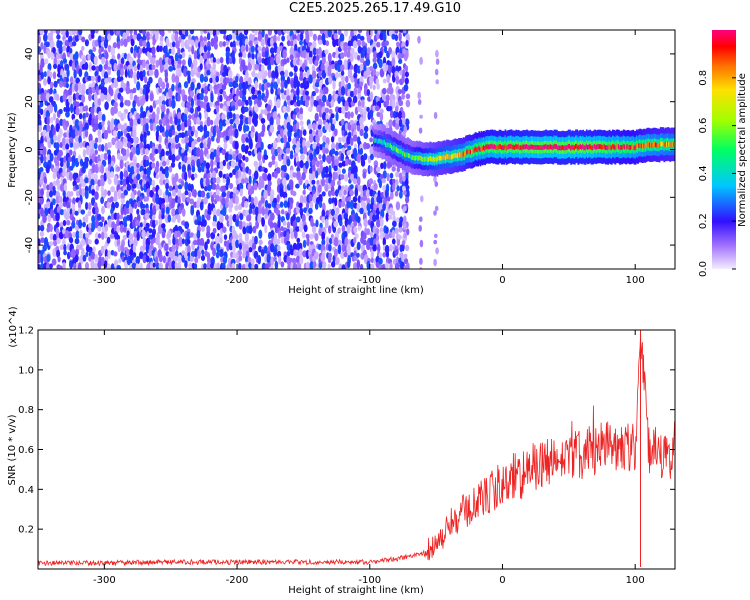  I want to click on y-tick-label: 1.2, so click(26, 331).